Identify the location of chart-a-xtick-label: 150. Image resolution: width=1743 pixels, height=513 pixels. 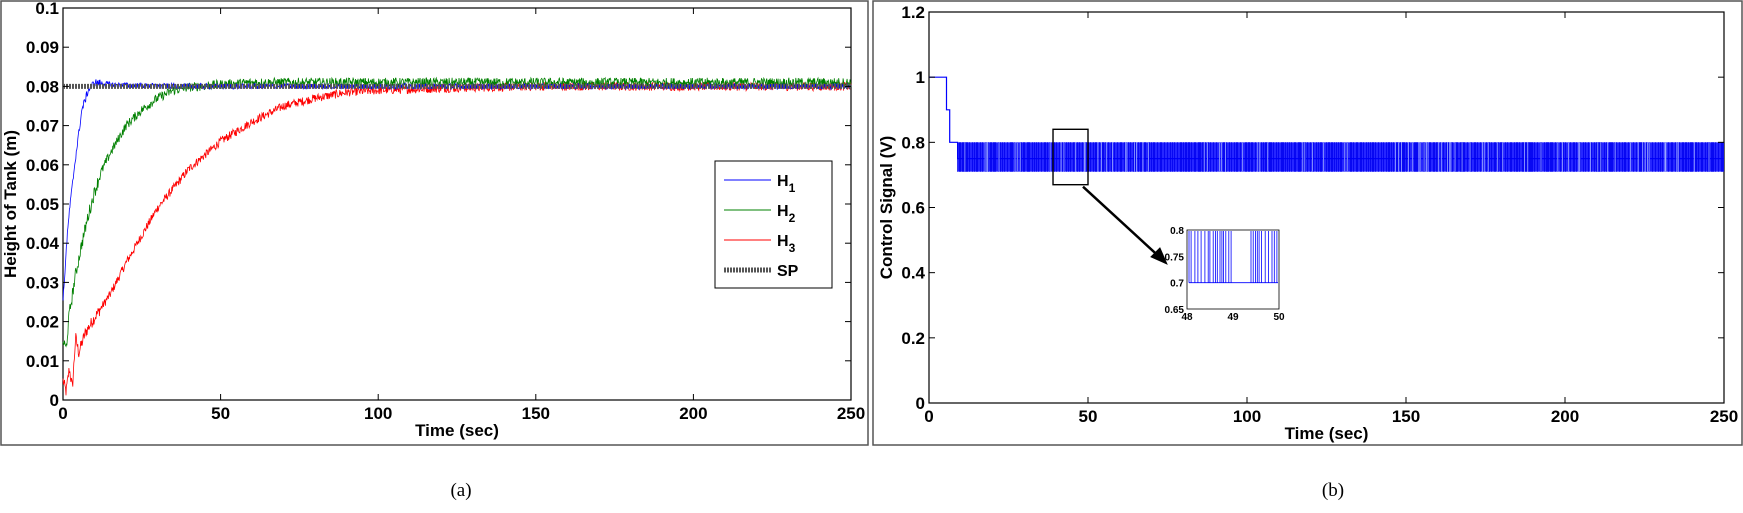
(536, 413).